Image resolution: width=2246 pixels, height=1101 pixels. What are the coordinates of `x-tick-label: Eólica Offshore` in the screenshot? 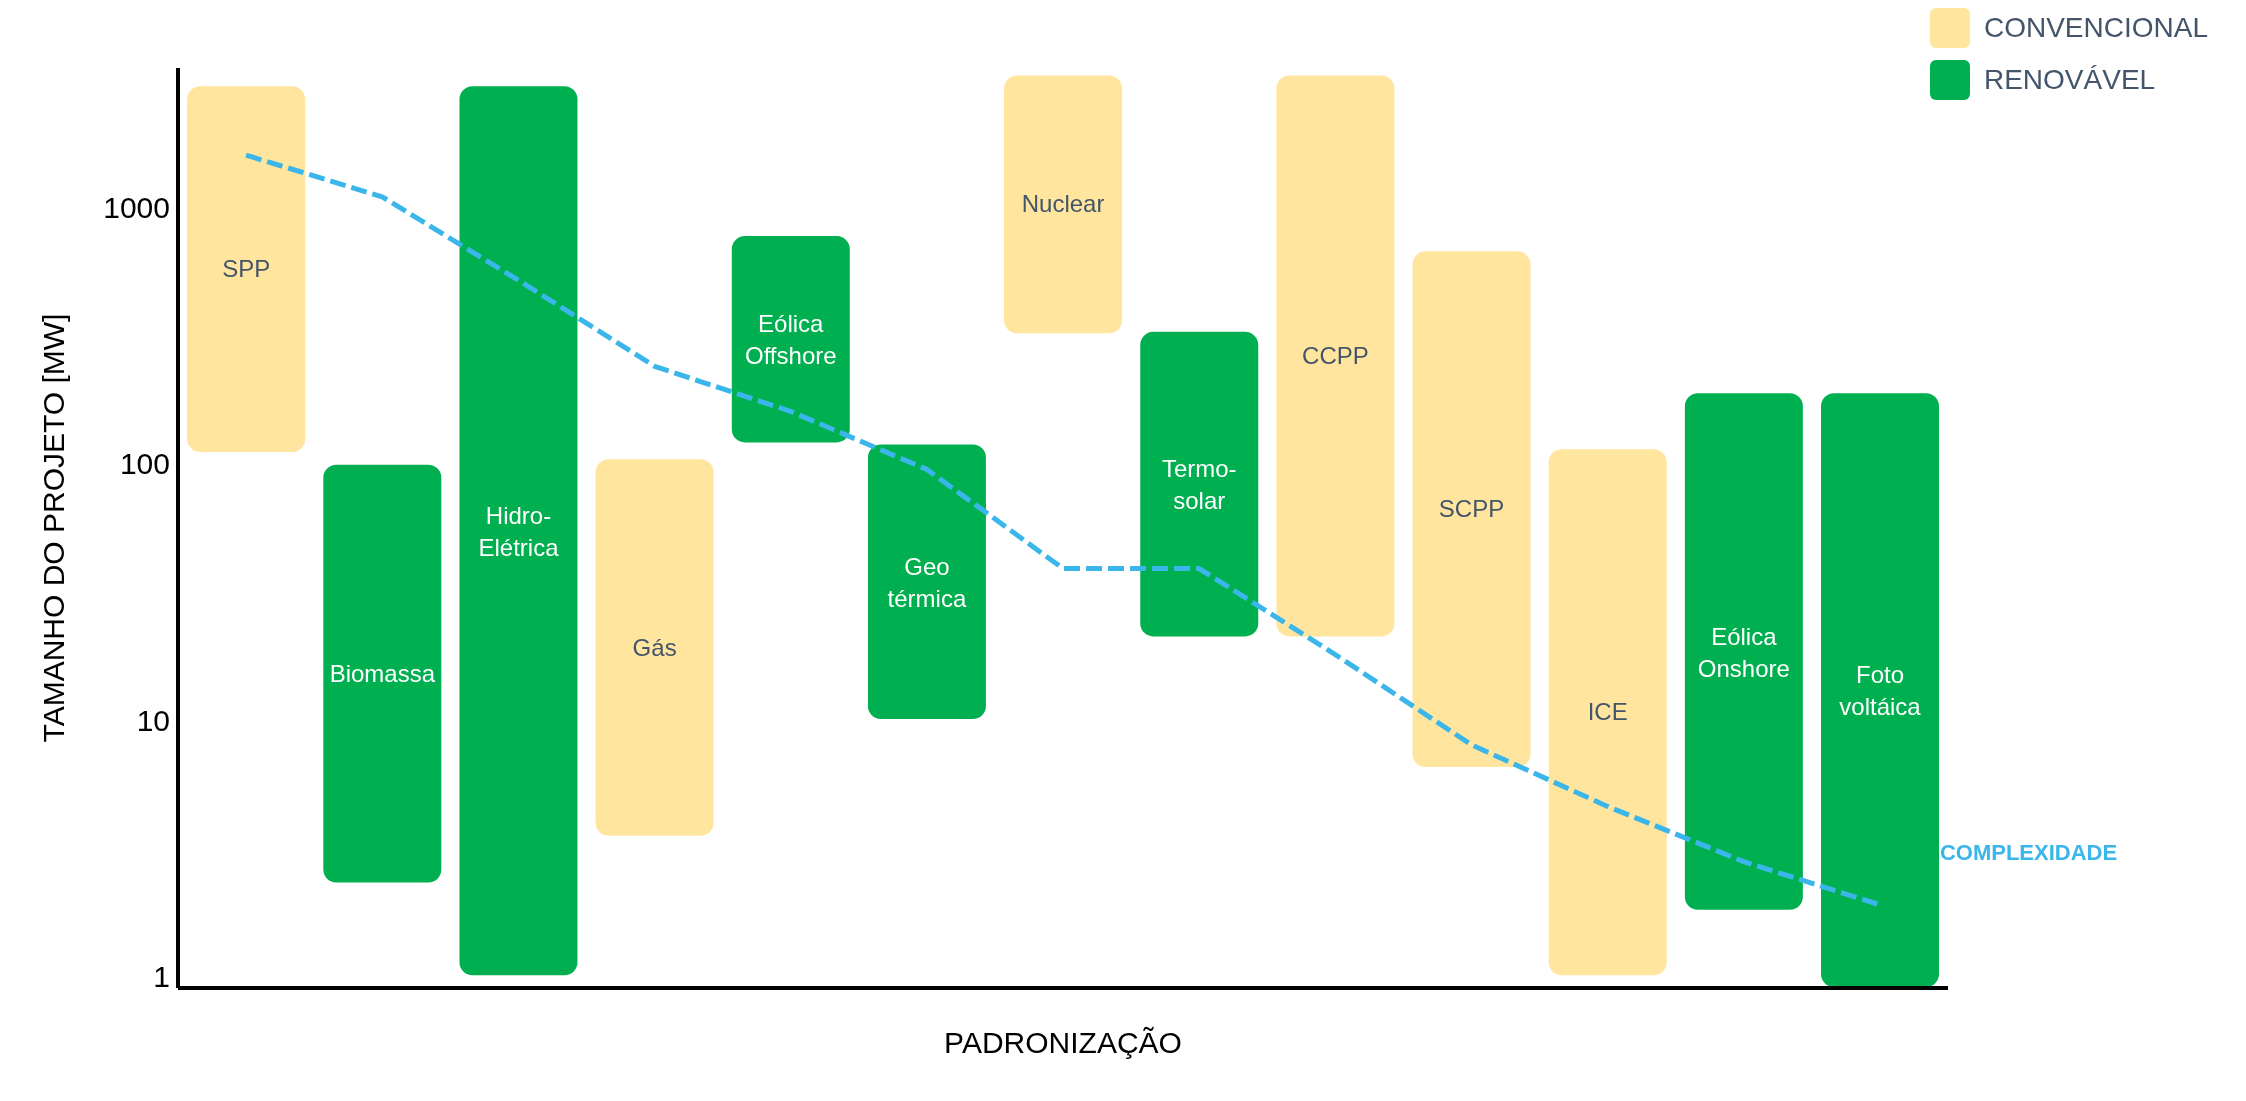 It's located at (790, 340).